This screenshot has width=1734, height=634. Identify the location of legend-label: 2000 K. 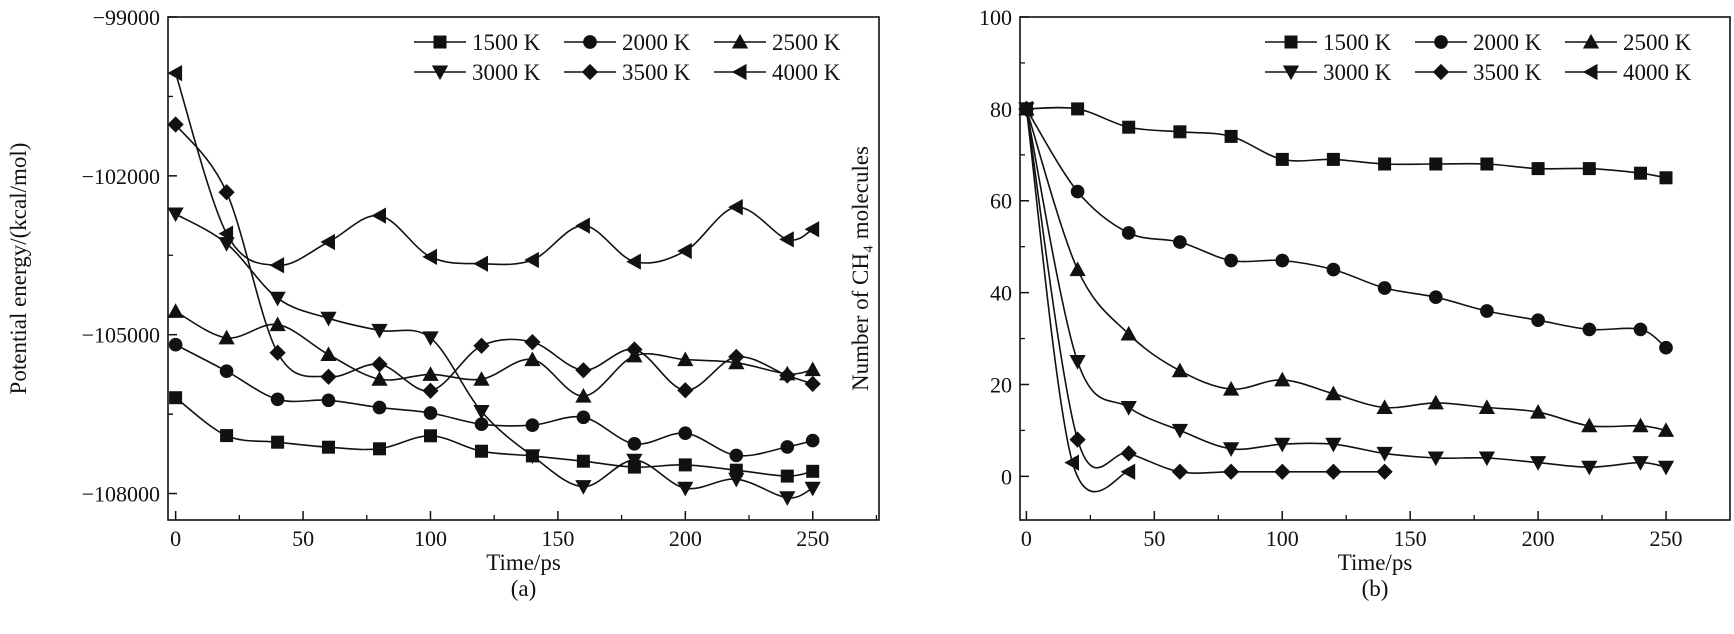
(1507, 42).